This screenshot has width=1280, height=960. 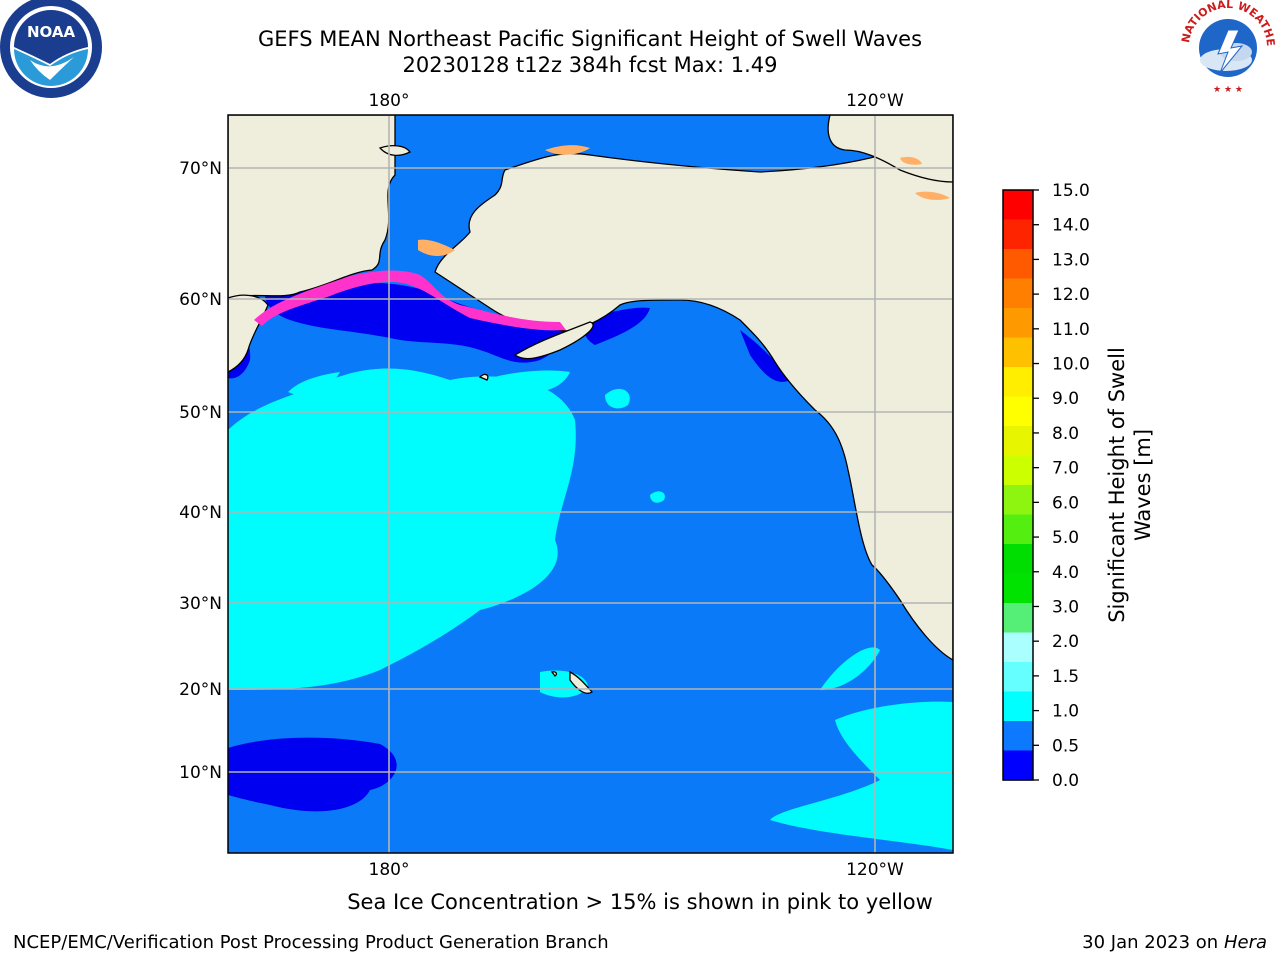 What do you see at coordinates (1245, 942) in the screenshot?
I see `footer-host: Hera` at bounding box center [1245, 942].